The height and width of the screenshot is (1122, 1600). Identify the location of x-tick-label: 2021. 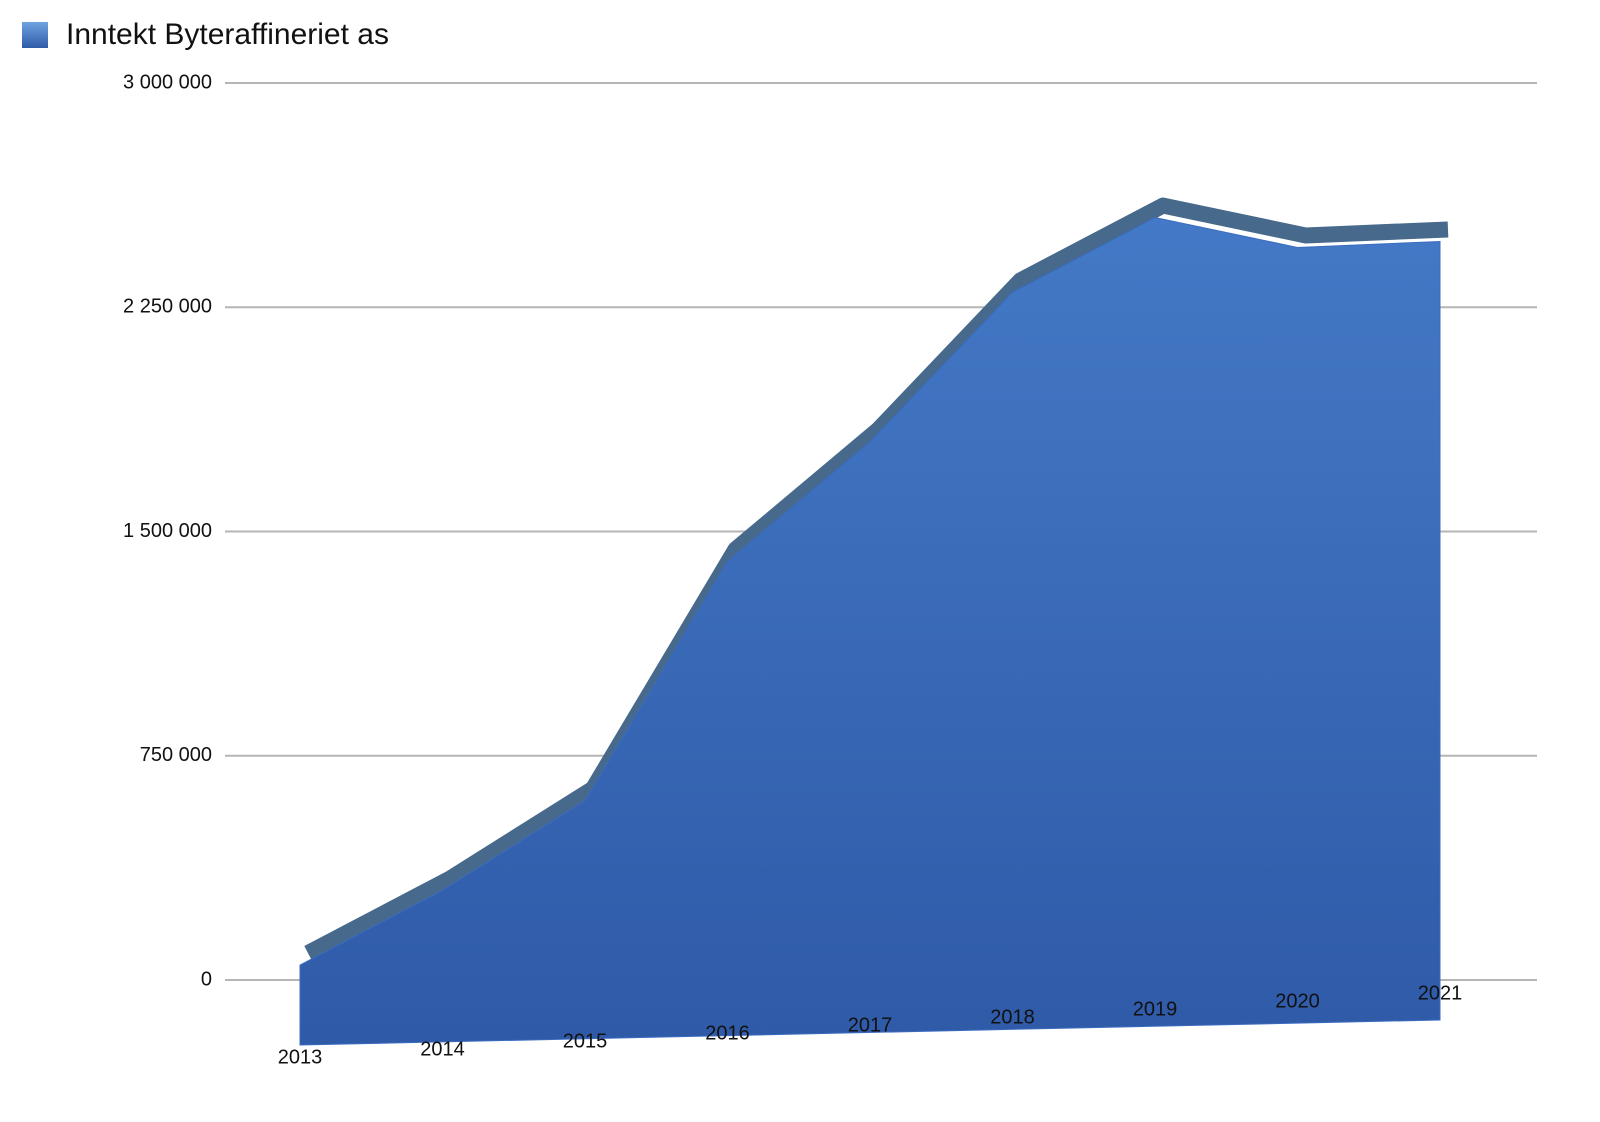
(1440, 993).